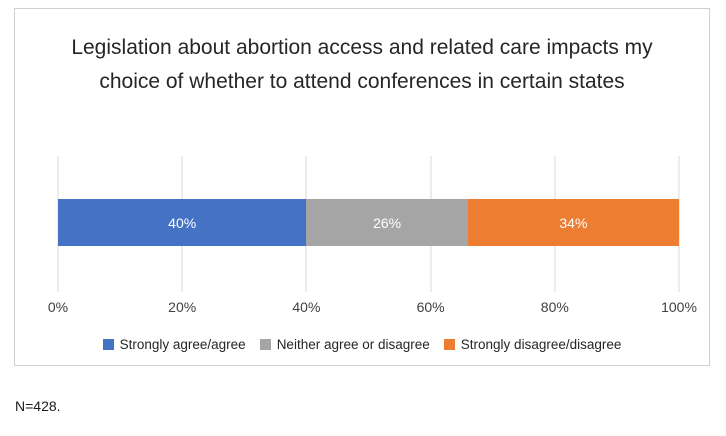 This screenshot has height=436, width=726. I want to click on x-axis: 0% 20% 40% 60% 80% 100%, so click(372, 308).